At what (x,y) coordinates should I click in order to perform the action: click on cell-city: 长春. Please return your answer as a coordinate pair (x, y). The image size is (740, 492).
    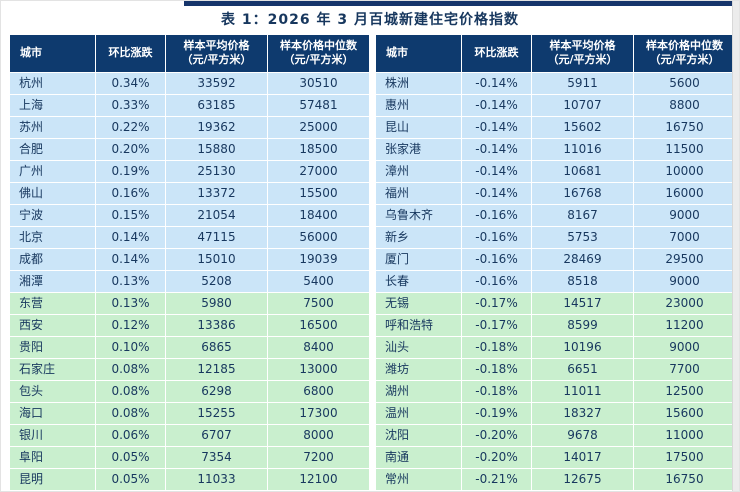
    Looking at the image, I should click on (418, 281).